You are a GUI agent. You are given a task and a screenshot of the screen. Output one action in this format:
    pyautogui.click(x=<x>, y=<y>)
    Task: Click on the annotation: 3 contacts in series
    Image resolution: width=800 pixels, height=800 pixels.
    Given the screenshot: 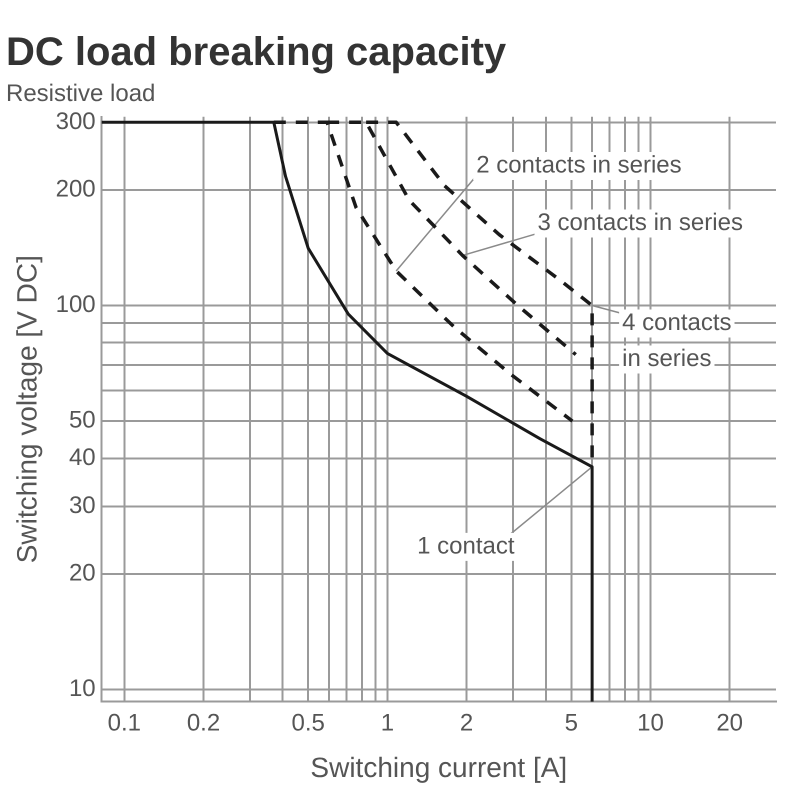 What is the action you would take?
    pyautogui.click(x=640, y=222)
    